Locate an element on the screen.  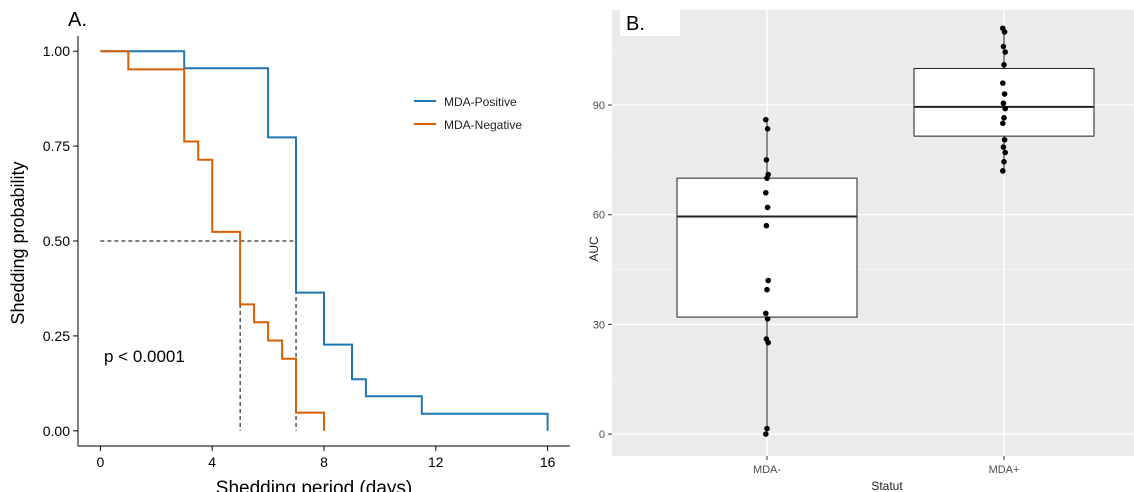
legend-label-mda-positive: MDA-Positive is located at coordinates (480, 102).